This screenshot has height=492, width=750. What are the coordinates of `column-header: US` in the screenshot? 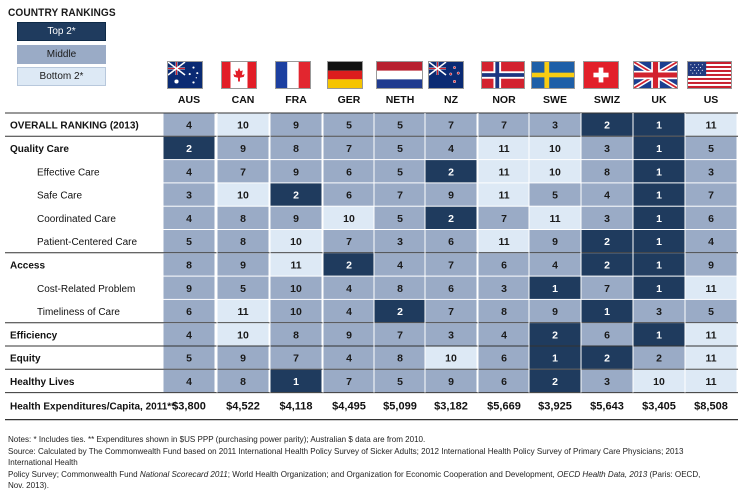 It's located at (711, 100).